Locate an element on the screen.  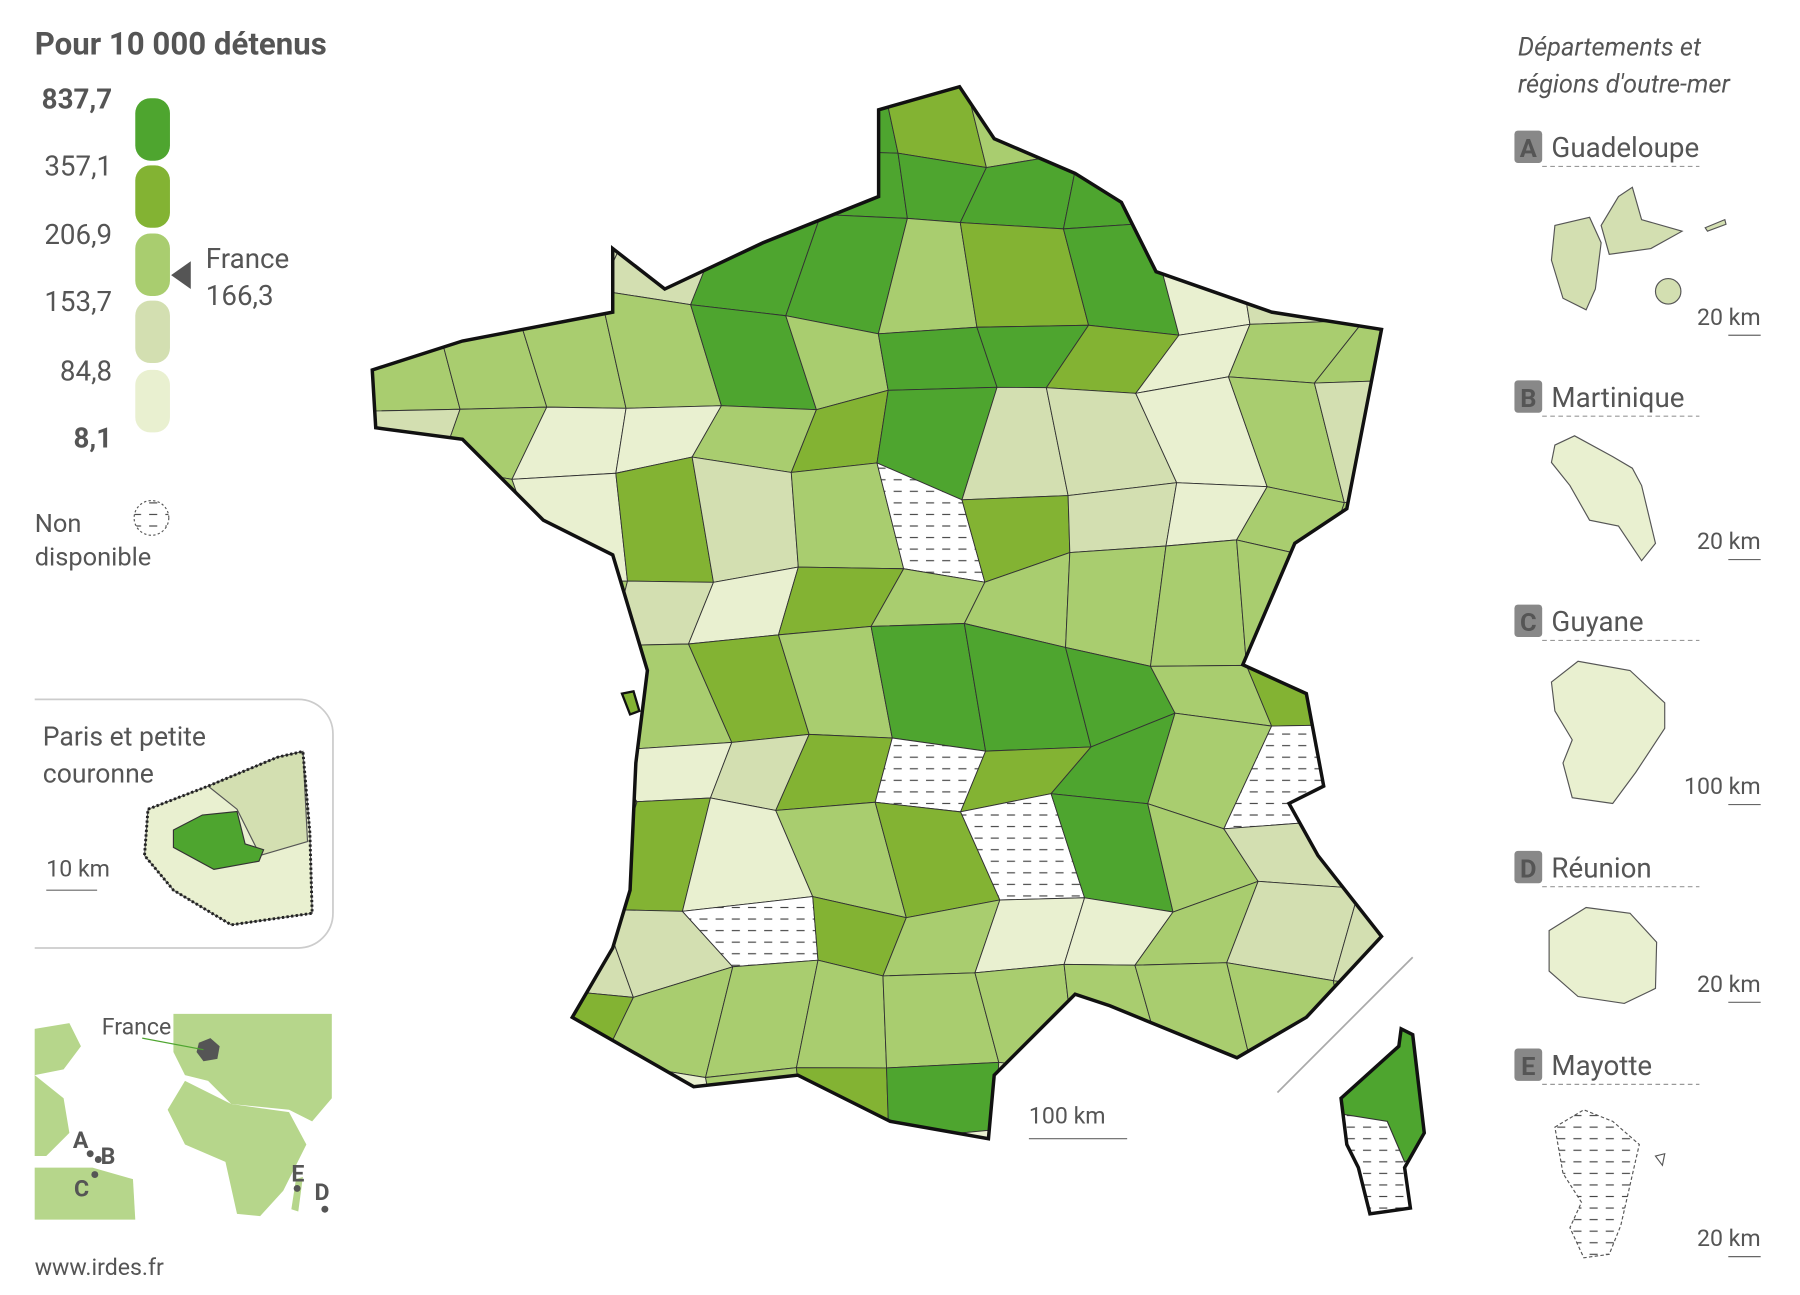
source: www.irdes.fr is located at coordinates (99, 1267).